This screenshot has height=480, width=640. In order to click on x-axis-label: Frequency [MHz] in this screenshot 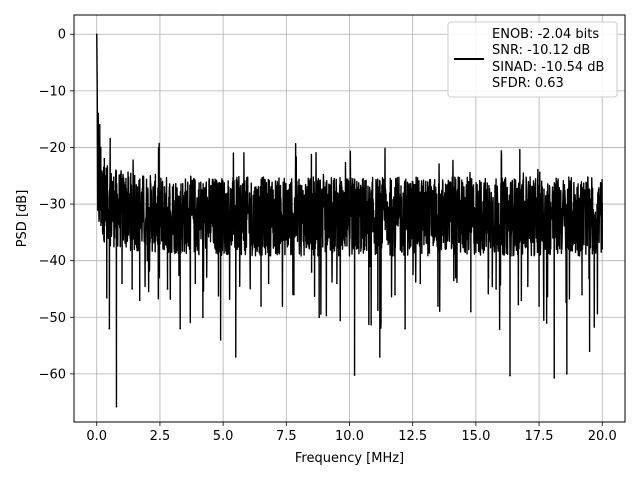, I will do `click(349, 458)`.